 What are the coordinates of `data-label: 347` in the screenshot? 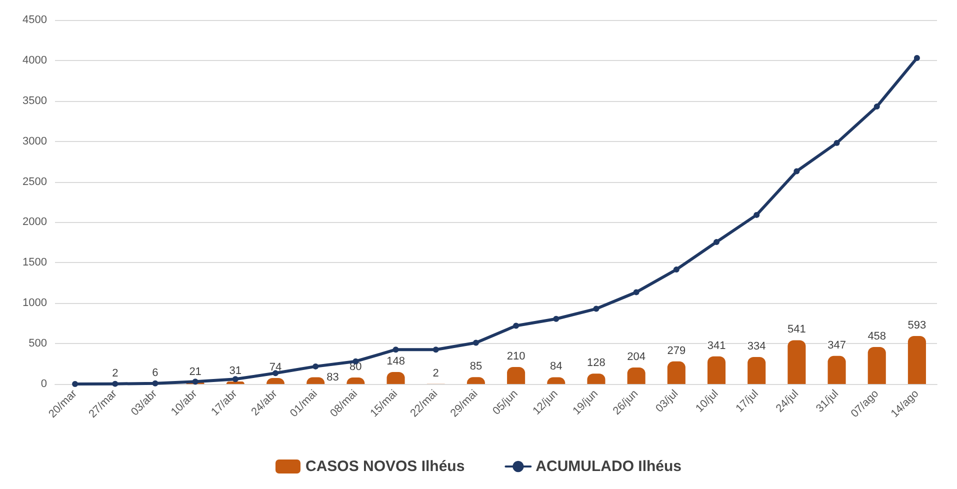 It's located at (837, 345).